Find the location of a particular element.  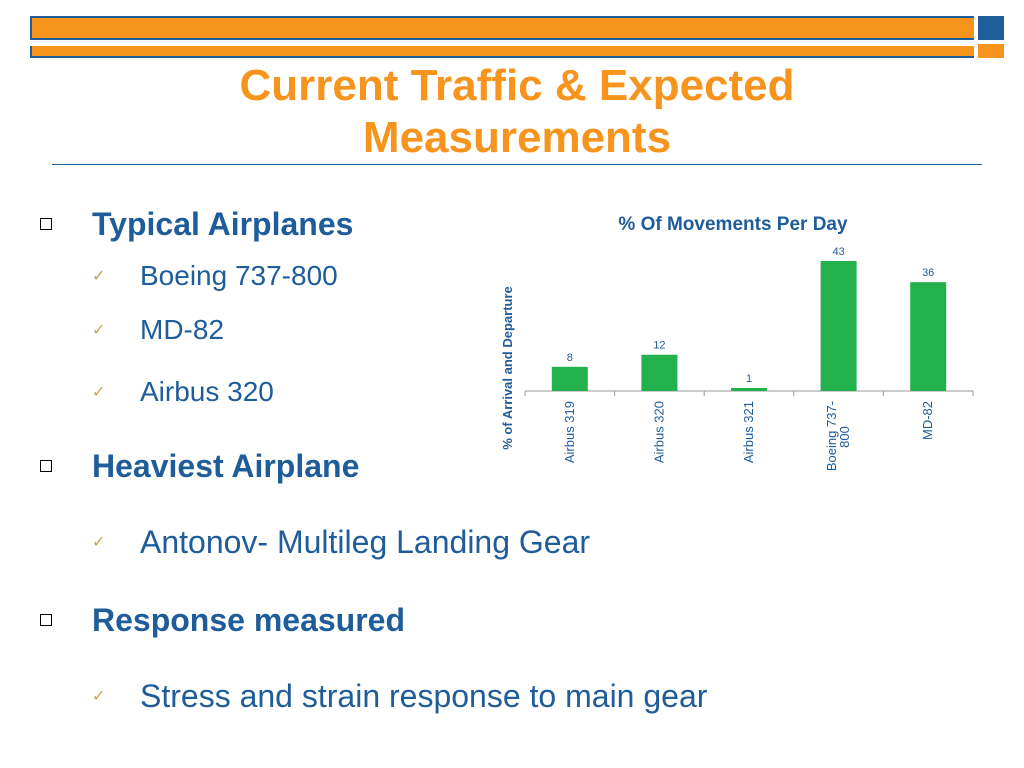

chart-category-label: Boeing 737-800 is located at coordinates (838, 436).